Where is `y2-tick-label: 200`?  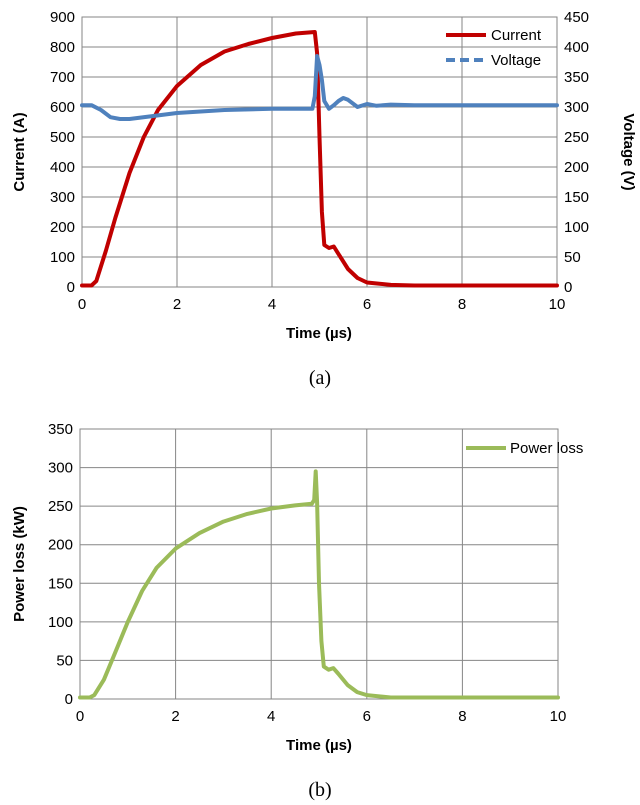 y2-tick-label: 200 is located at coordinates (576, 167).